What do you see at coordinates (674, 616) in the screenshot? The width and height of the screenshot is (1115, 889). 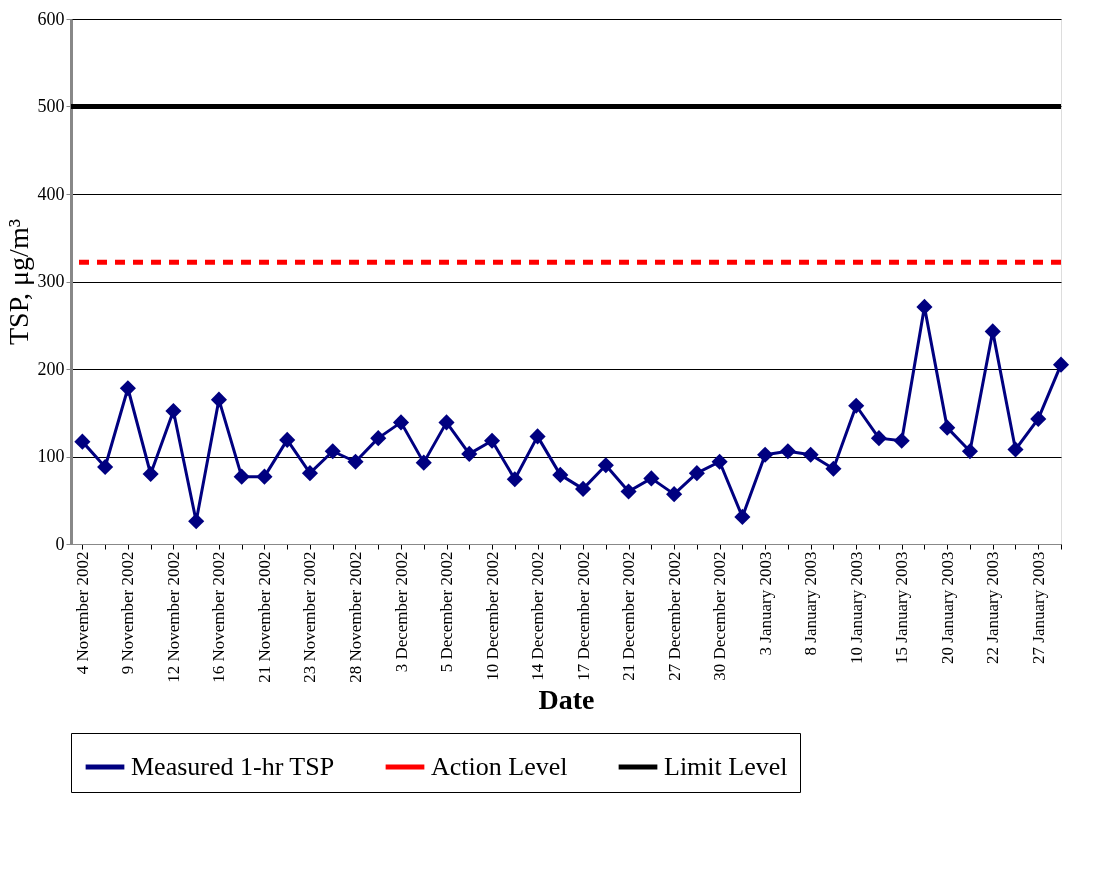 I see `x-tick-label: 27 December 2002` at bounding box center [674, 616].